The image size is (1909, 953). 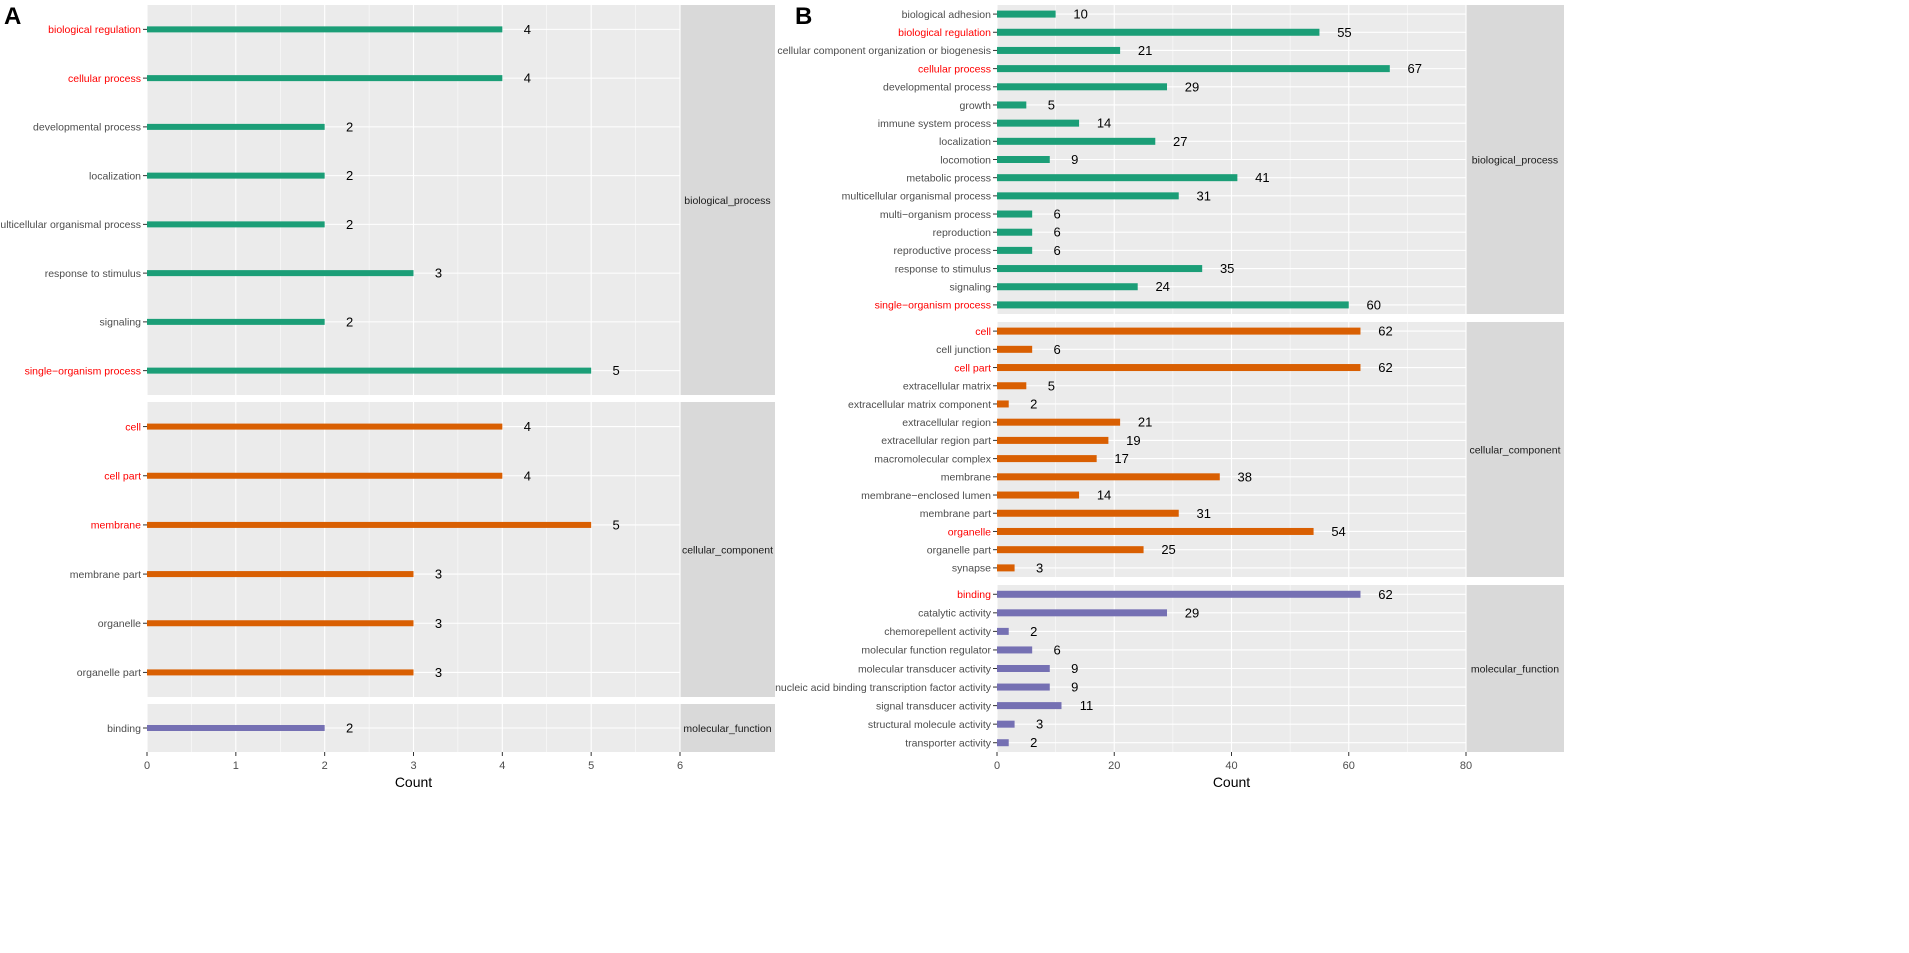 I want to click on category-label: multi−organism process, so click(x=935, y=215).